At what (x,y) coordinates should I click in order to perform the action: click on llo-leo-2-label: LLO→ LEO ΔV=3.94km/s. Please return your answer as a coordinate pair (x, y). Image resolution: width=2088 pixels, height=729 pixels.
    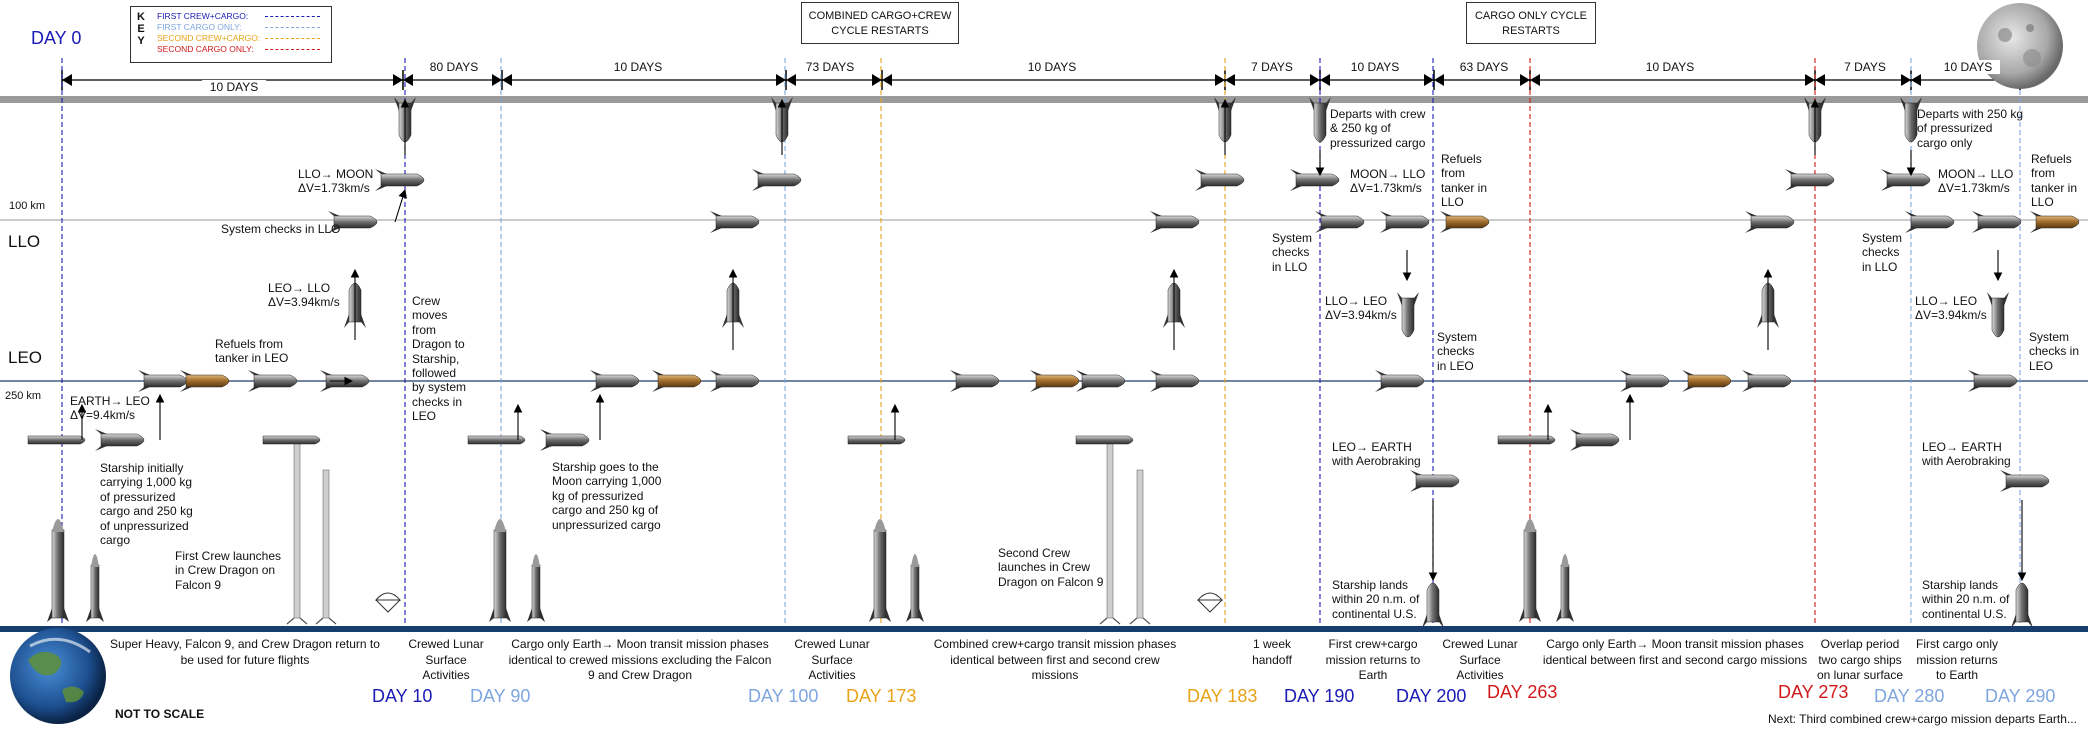
    Looking at the image, I should click on (1951, 308).